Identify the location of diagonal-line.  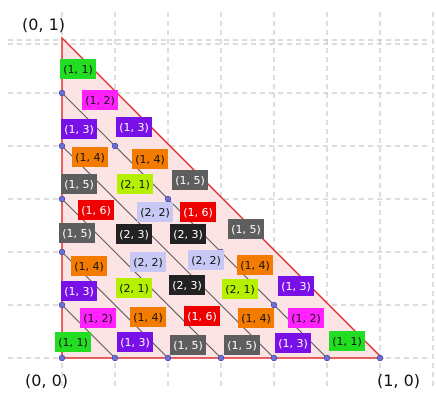
(88, 331).